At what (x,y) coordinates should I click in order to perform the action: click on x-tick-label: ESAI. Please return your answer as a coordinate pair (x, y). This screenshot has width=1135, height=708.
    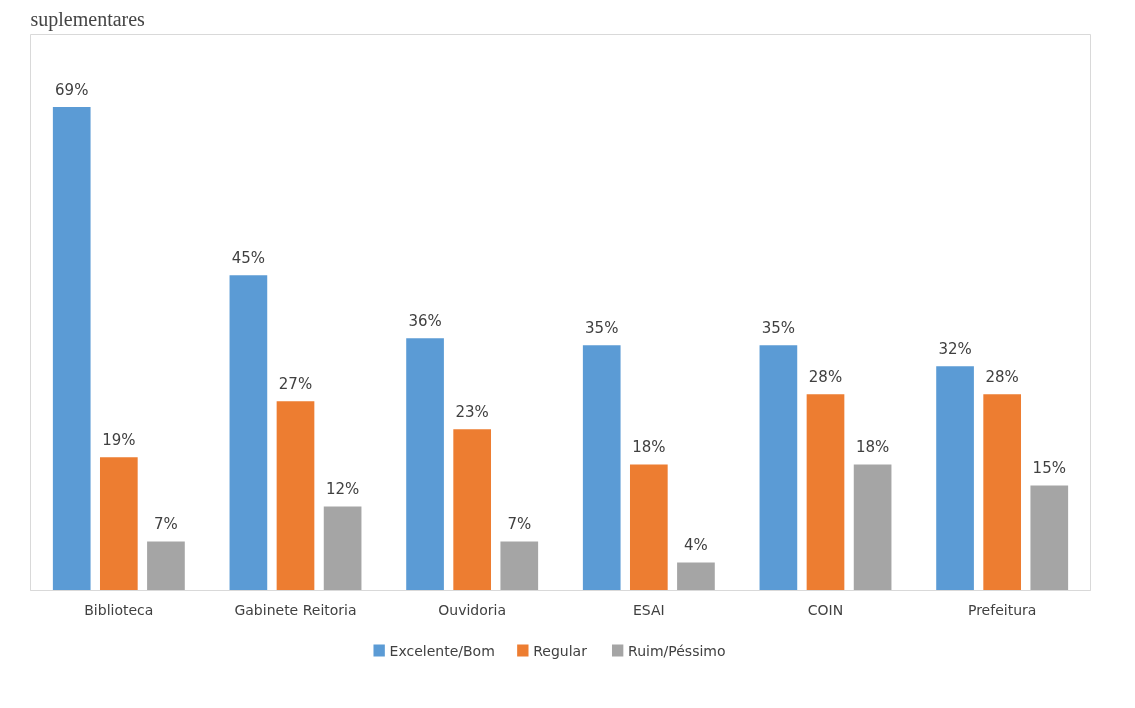
    Looking at the image, I should click on (648, 609).